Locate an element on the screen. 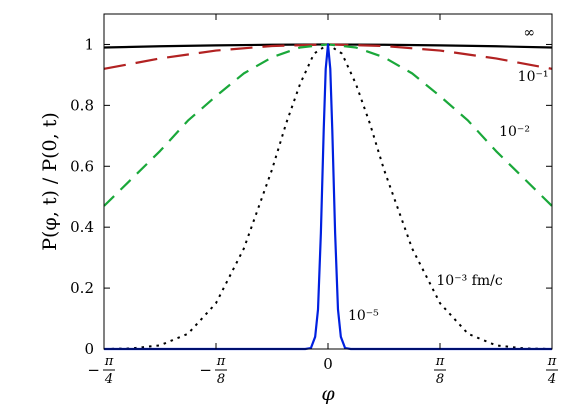 Image resolution: width=581 pixels, height=407 pixels. y-tick-label: 0.6 is located at coordinates (82, 166).